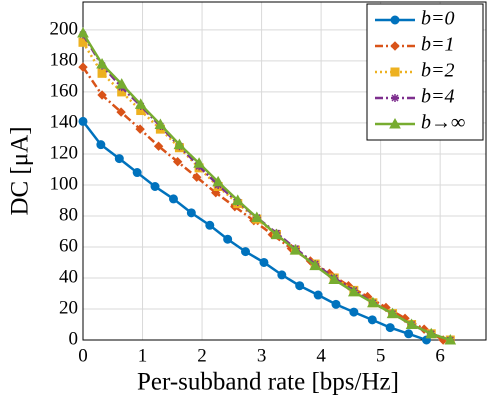 This screenshot has height=403, width=488. Describe the element at coordinates (64, 28) in the screenshot. I see `y-tick-label: 200` at that location.